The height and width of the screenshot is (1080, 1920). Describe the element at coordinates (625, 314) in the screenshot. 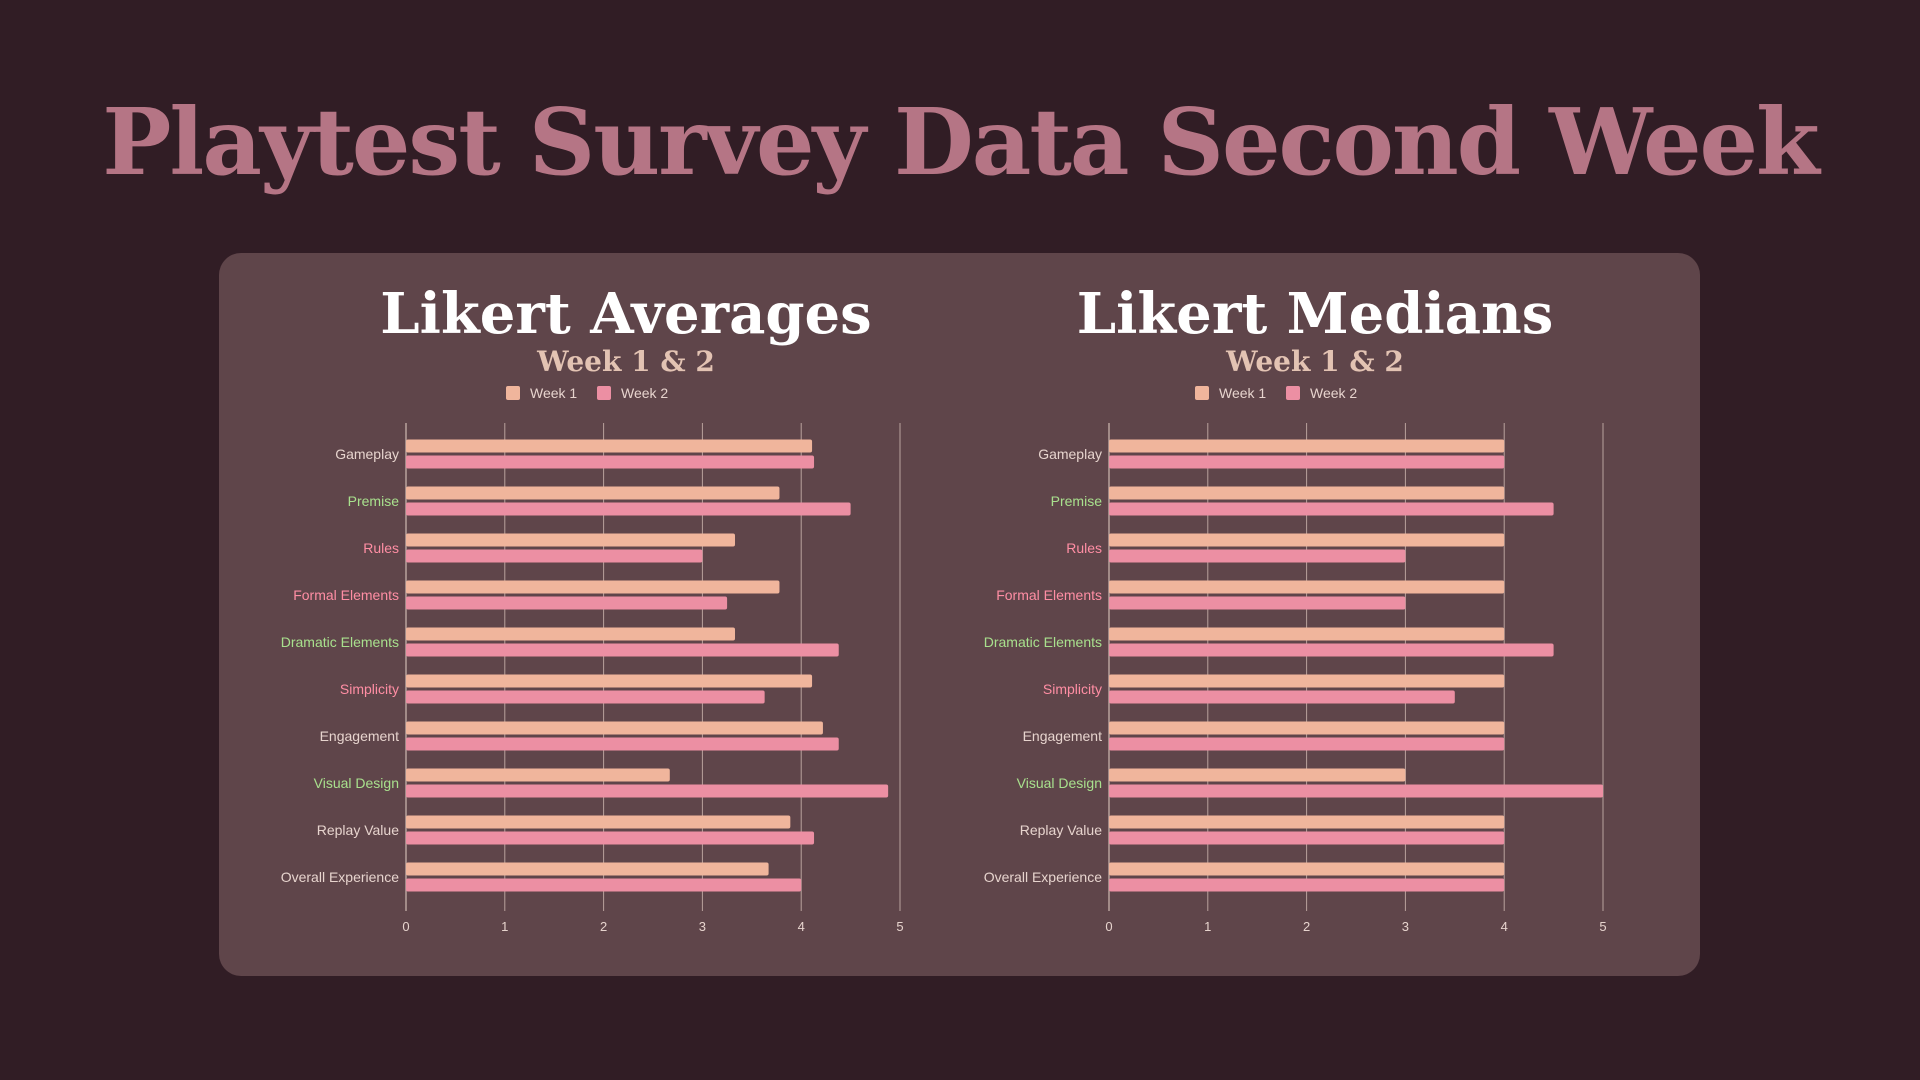

I see `chart-title: Likert Averages` at that location.